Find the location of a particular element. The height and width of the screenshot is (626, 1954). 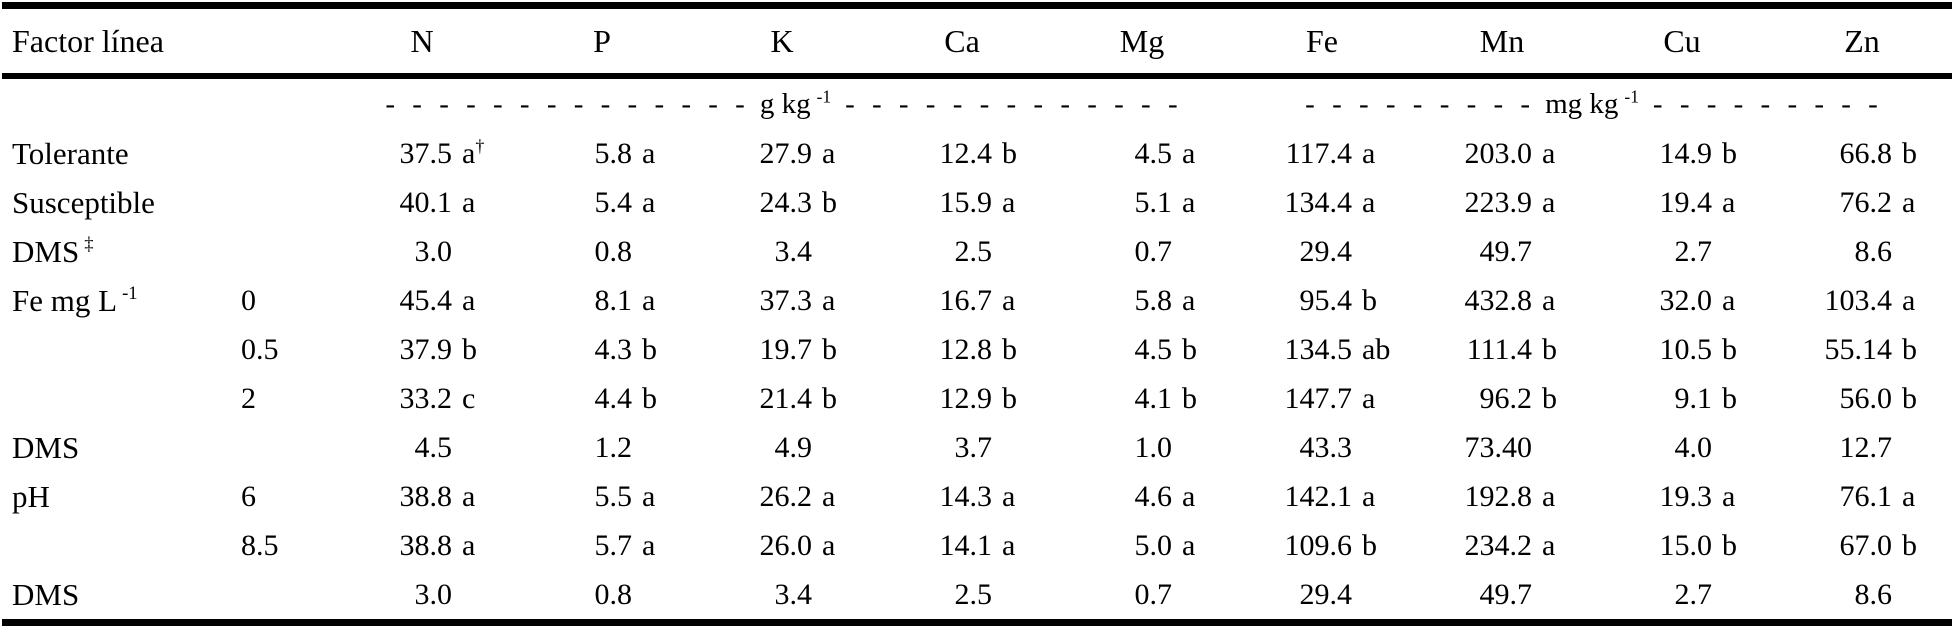

value-cell: 96.2 b is located at coordinates (1502, 398).